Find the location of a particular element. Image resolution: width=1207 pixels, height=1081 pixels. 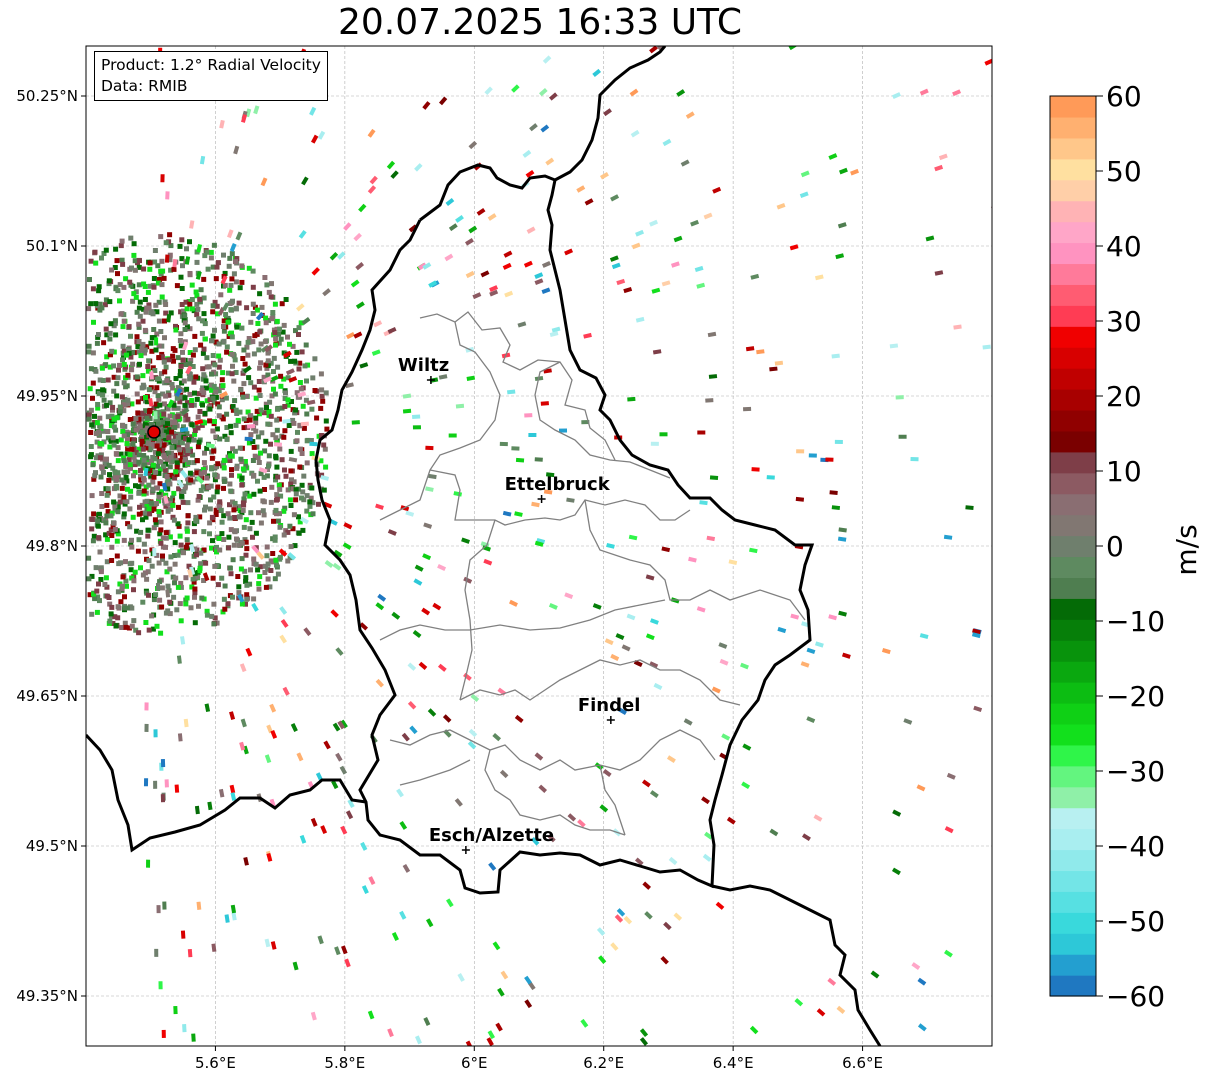

colorbar-segment is located at coordinates (1073, 274).